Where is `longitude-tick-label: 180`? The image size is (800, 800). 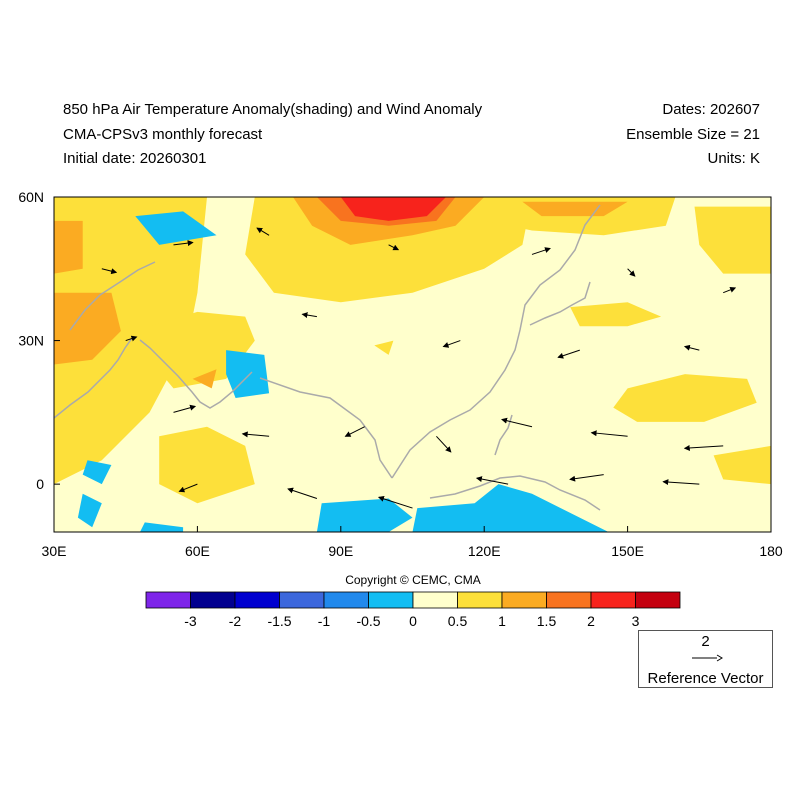
longitude-tick-label: 180 is located at coordinates (771, 551).